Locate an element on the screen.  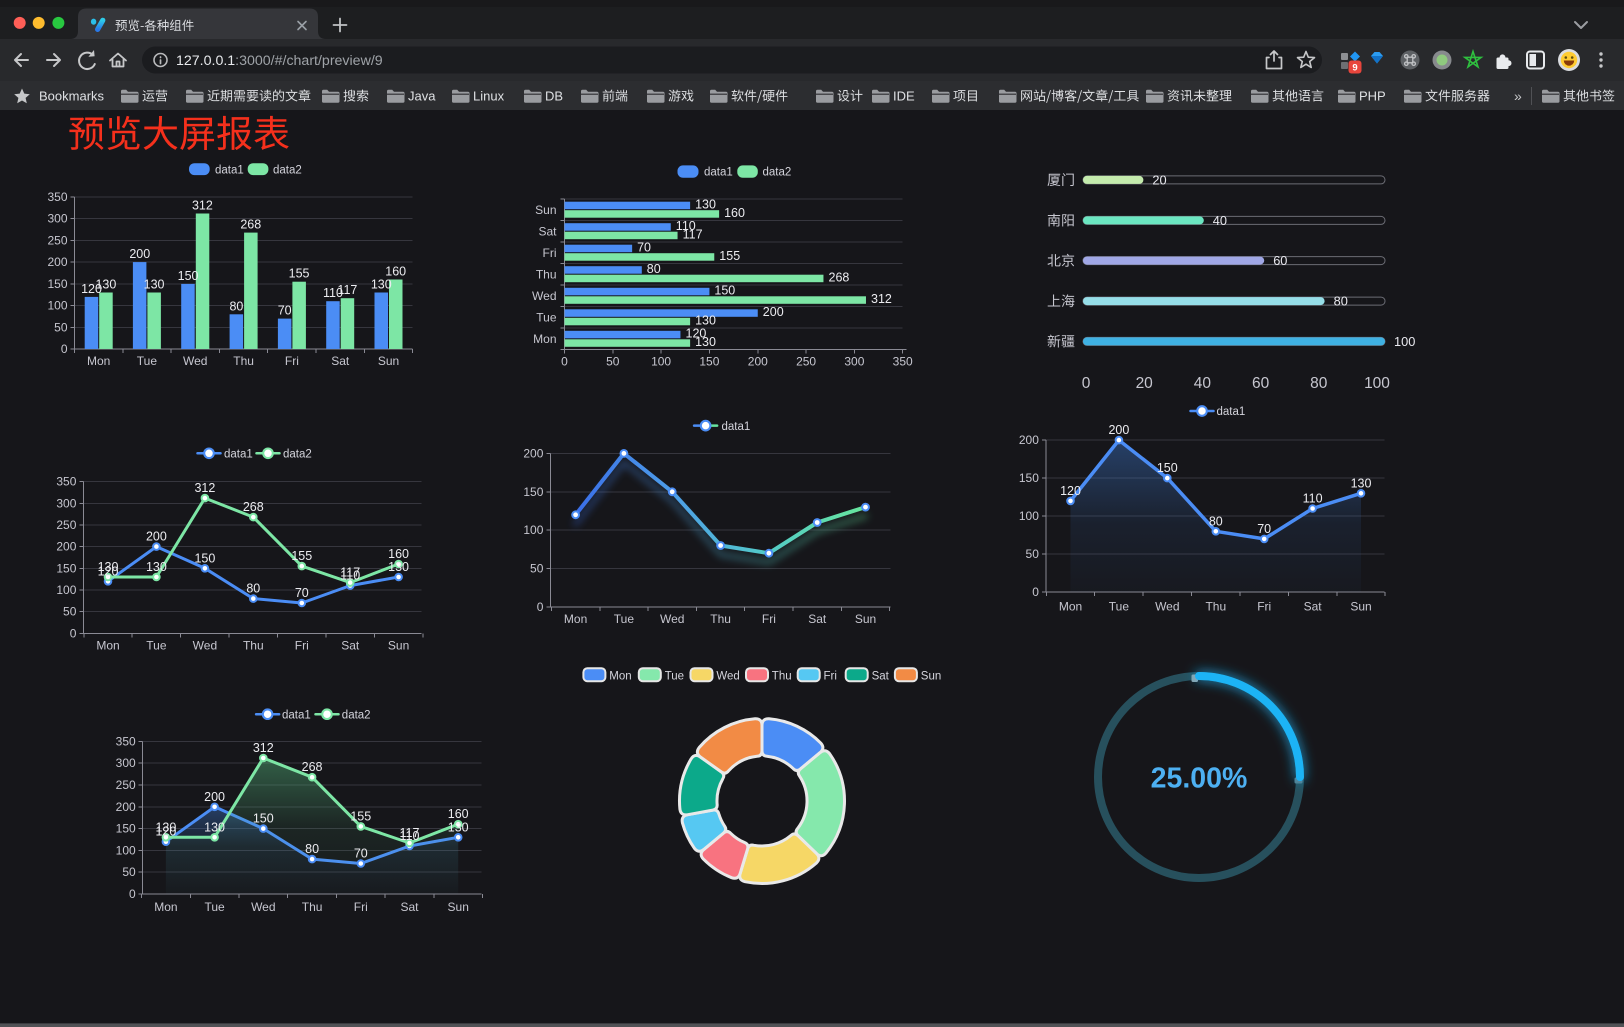
svg-text: PHP is located at coordinates (1372, 96).